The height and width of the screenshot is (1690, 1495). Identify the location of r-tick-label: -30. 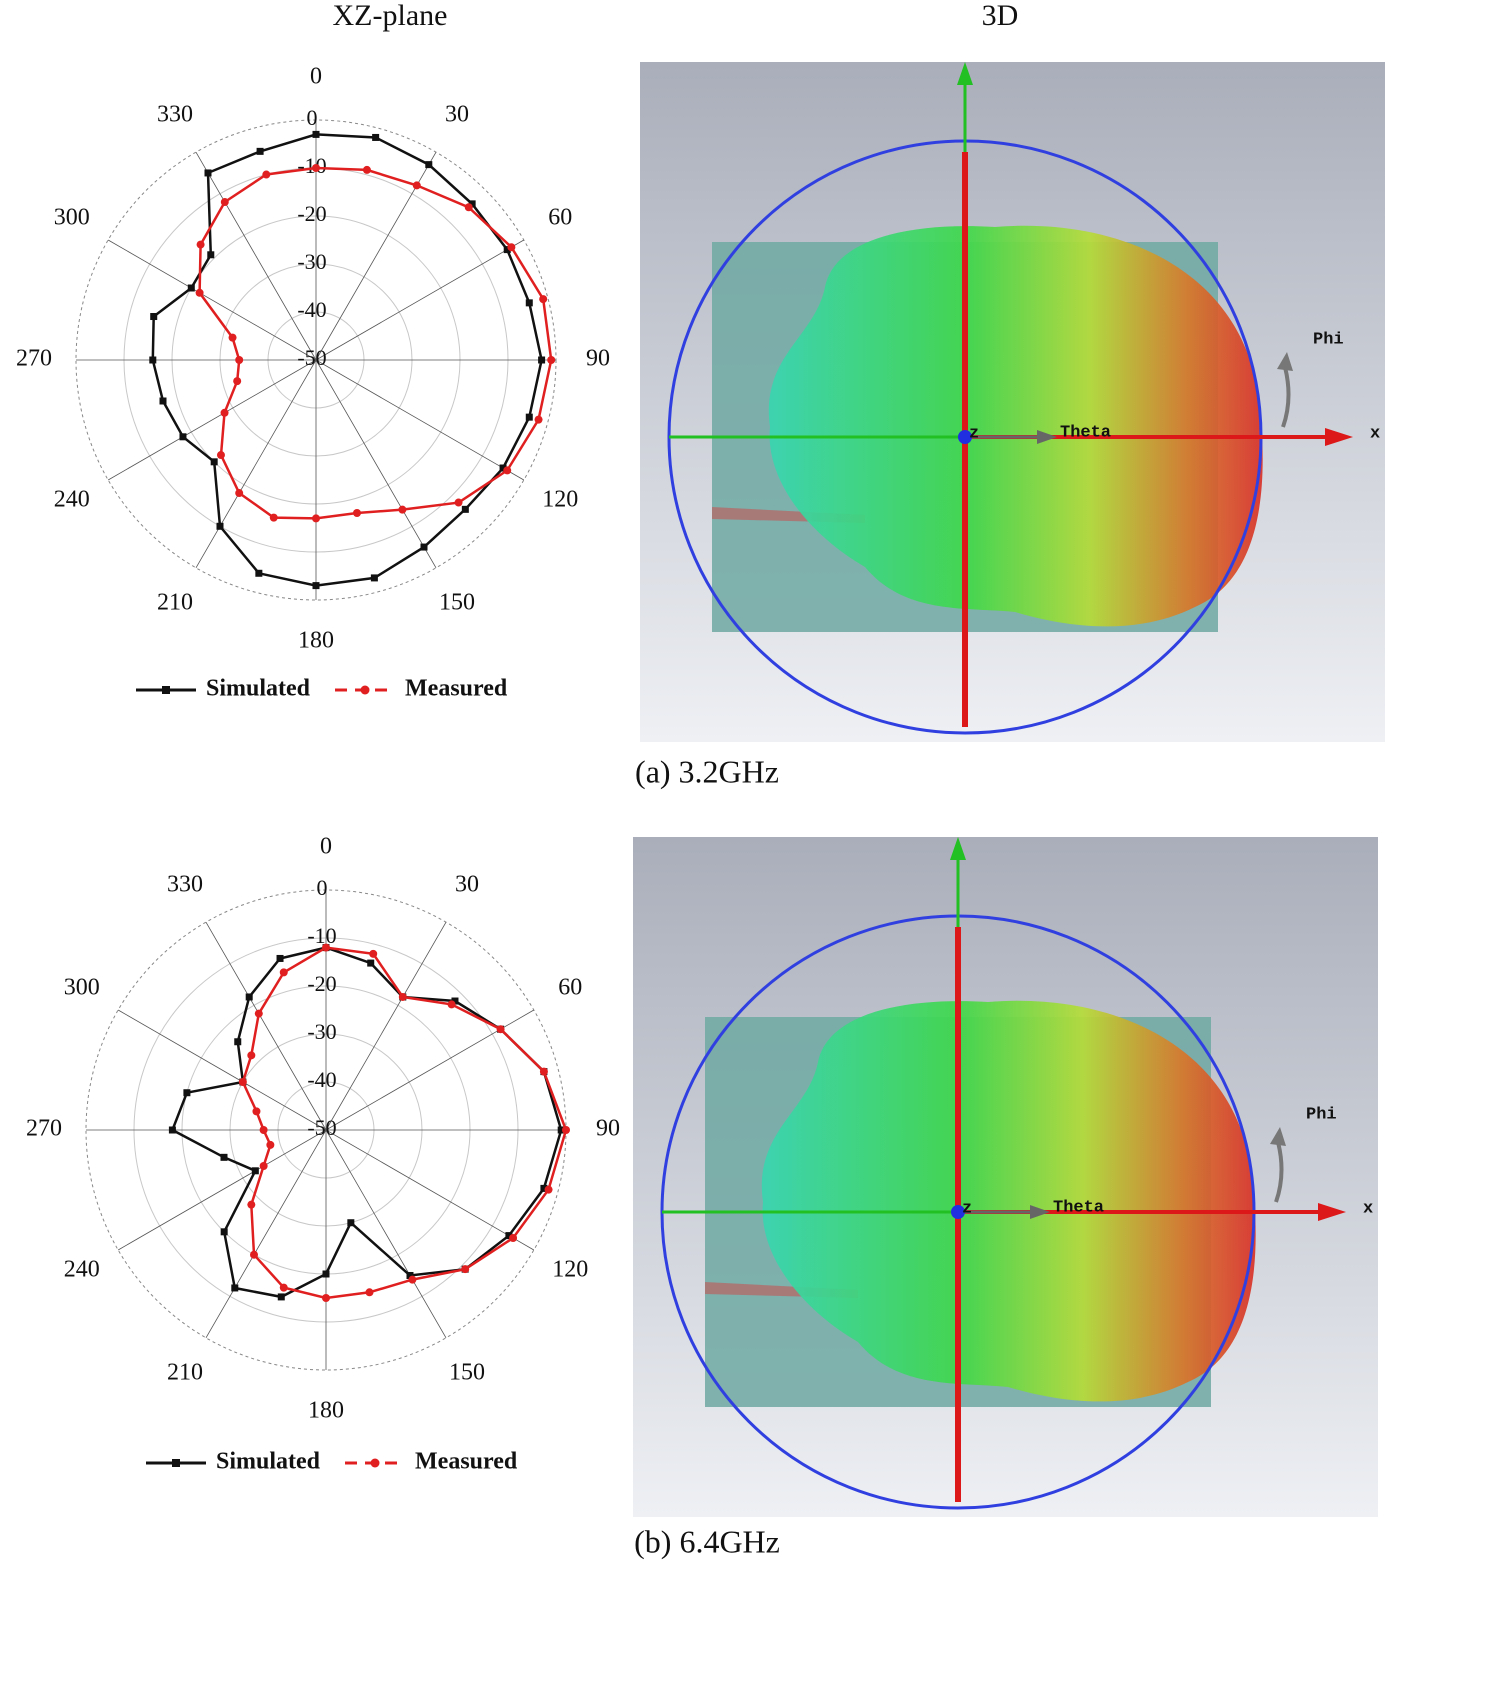
(311, 261).